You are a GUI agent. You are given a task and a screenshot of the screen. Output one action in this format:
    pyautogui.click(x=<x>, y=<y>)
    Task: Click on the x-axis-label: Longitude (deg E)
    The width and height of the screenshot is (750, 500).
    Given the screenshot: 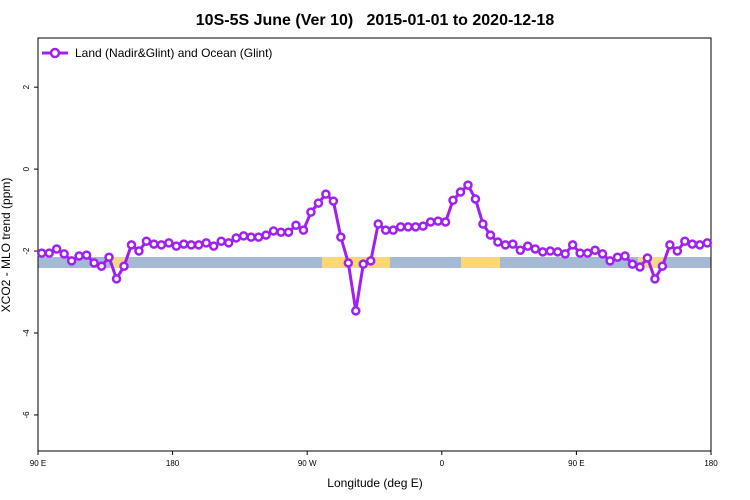 What is the action you would take?
    pyautogui.click(x=374, y=483)
    